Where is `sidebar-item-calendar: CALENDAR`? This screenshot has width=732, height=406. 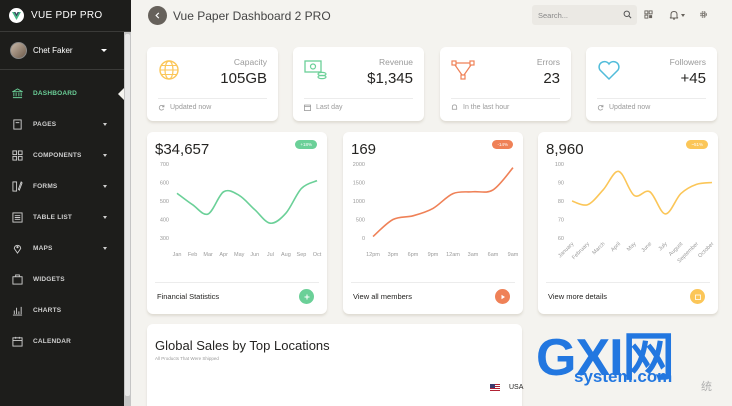 sidebar-item-calendar: CALENDAR is located at coordinates (65, 341).